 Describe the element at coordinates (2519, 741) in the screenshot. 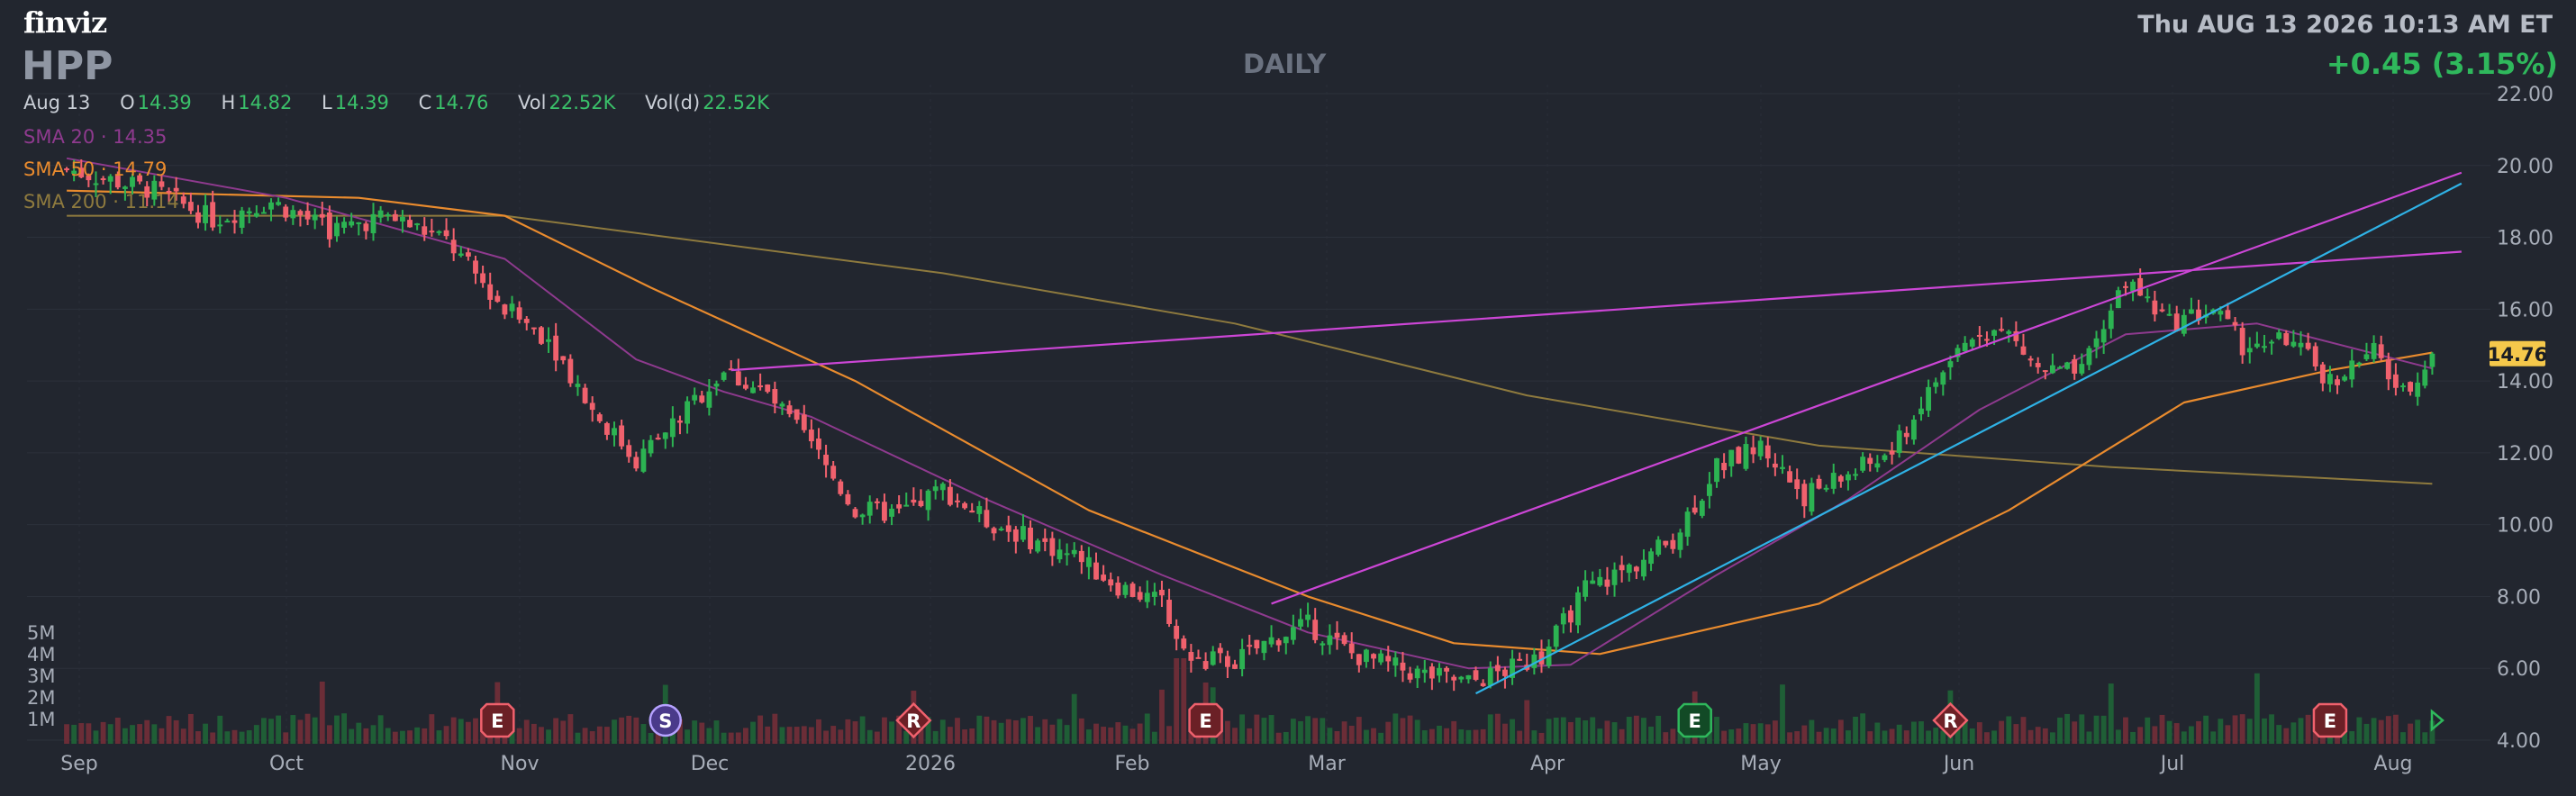

I see `y-tick-label: 4.00` at that location.